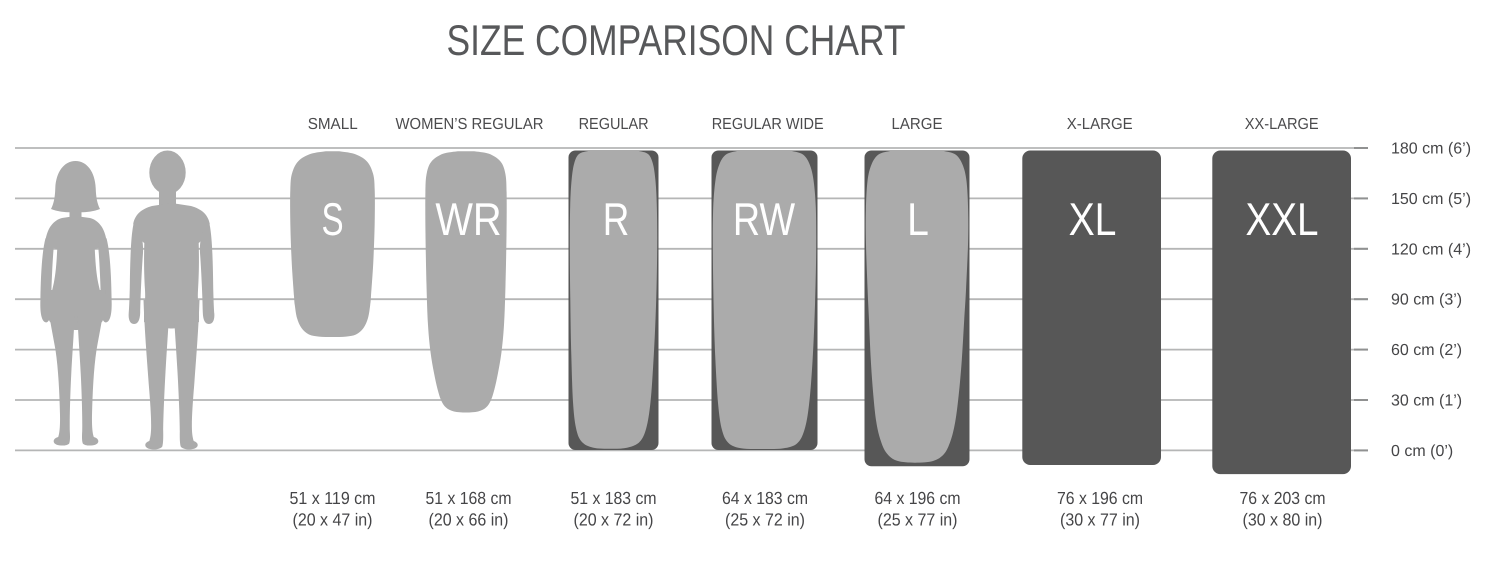 This screenshot has width=1500, height=570. I want to click on svg-text: (20 x 47 in), so click(333, 520).